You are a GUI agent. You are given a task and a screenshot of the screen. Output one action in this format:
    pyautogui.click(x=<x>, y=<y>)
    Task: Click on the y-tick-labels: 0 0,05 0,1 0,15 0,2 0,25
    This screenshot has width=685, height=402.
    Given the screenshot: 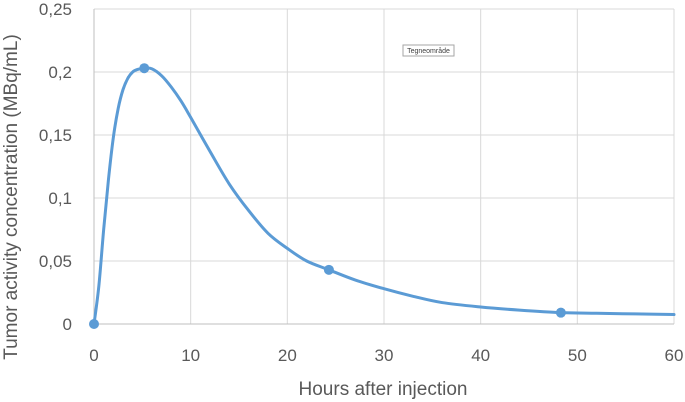 What is the action you would take?
    pyautogui.click(x=55, y=167)
    